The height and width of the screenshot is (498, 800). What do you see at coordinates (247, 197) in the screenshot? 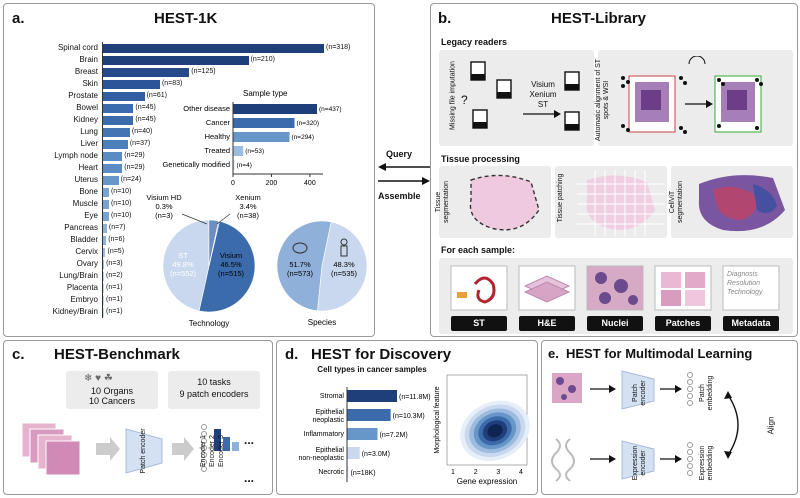
I see `tech-xenium-name: Xenium` at bounding box center [247, 197].